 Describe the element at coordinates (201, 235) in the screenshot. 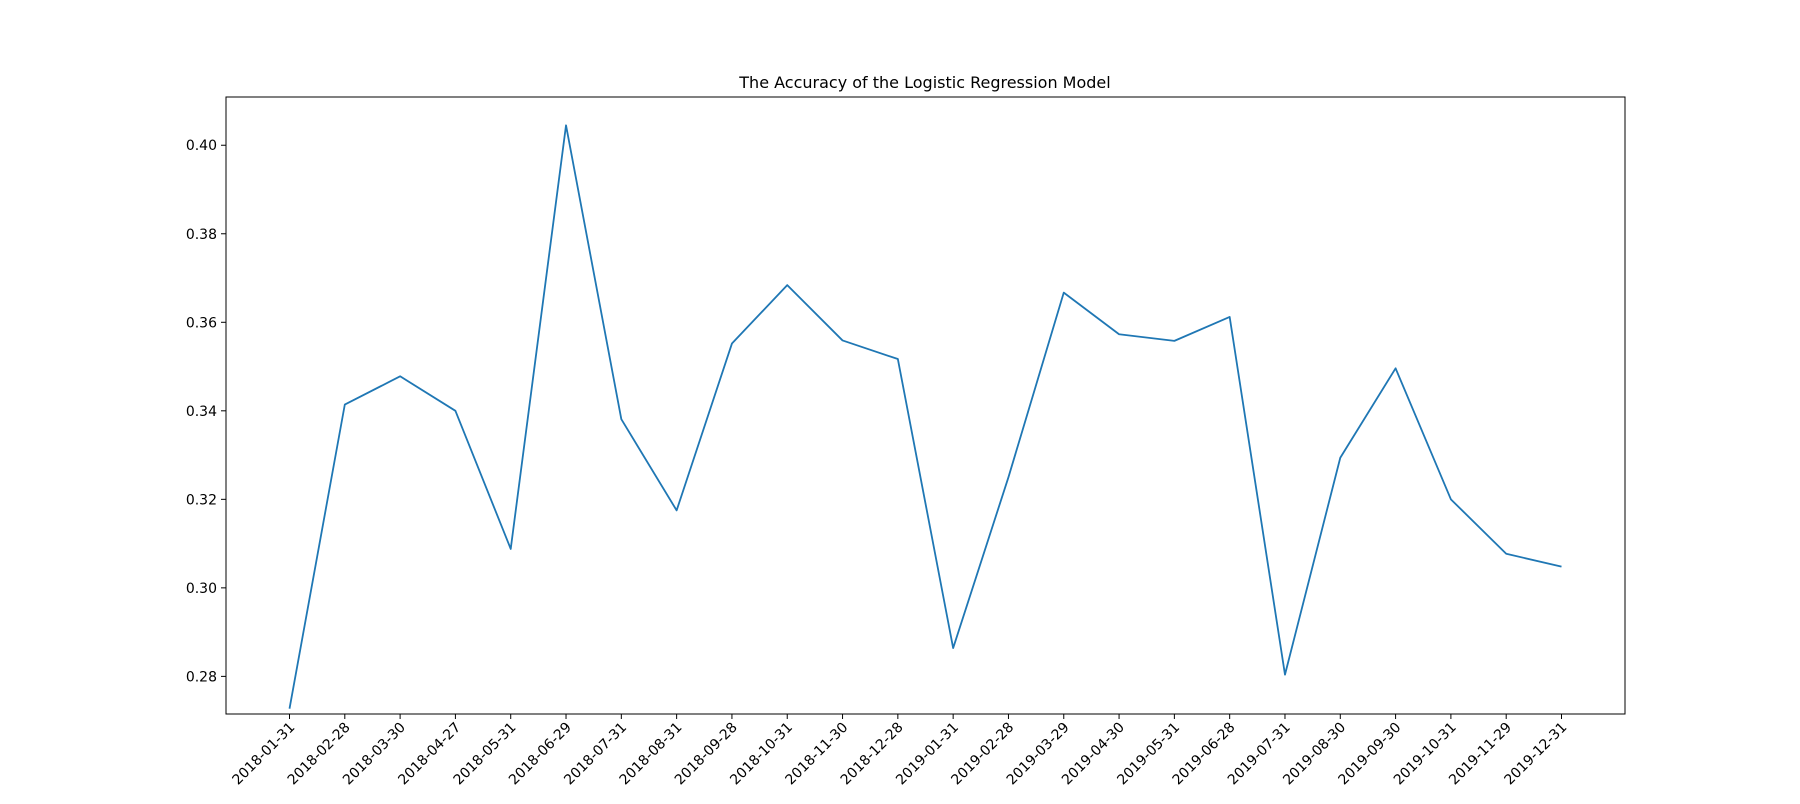

I see `y-tick-label: 0.38` at that location.